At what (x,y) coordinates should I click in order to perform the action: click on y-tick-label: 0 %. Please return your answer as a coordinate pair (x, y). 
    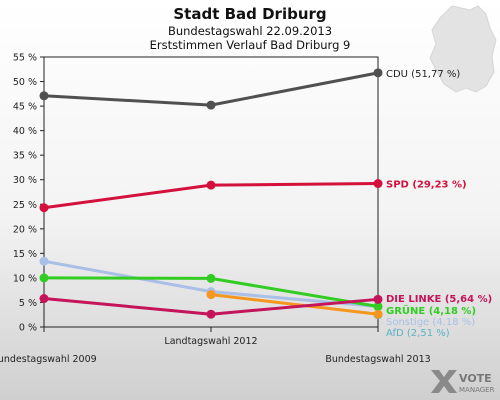
    Looking at the image, I should click on (28, 328).